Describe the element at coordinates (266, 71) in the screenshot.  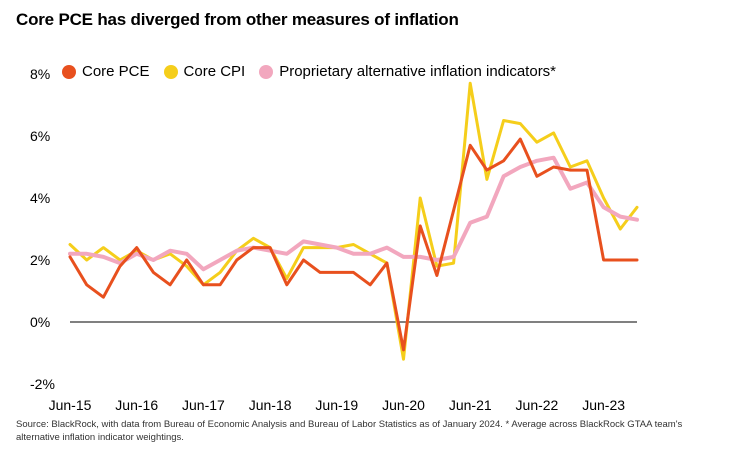
I see `legend-swatch-alt-indicators` at that location.